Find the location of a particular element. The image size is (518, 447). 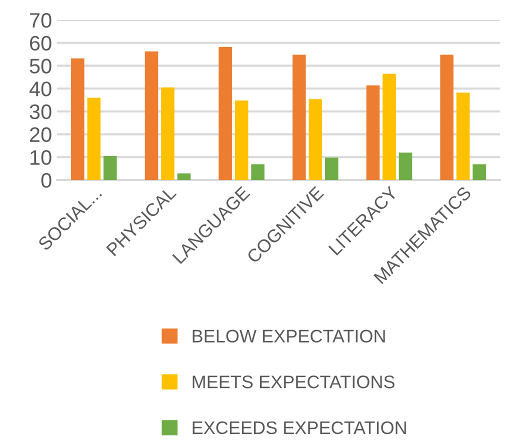

y-tick-label: 30 is located at coordinates (41, 112).